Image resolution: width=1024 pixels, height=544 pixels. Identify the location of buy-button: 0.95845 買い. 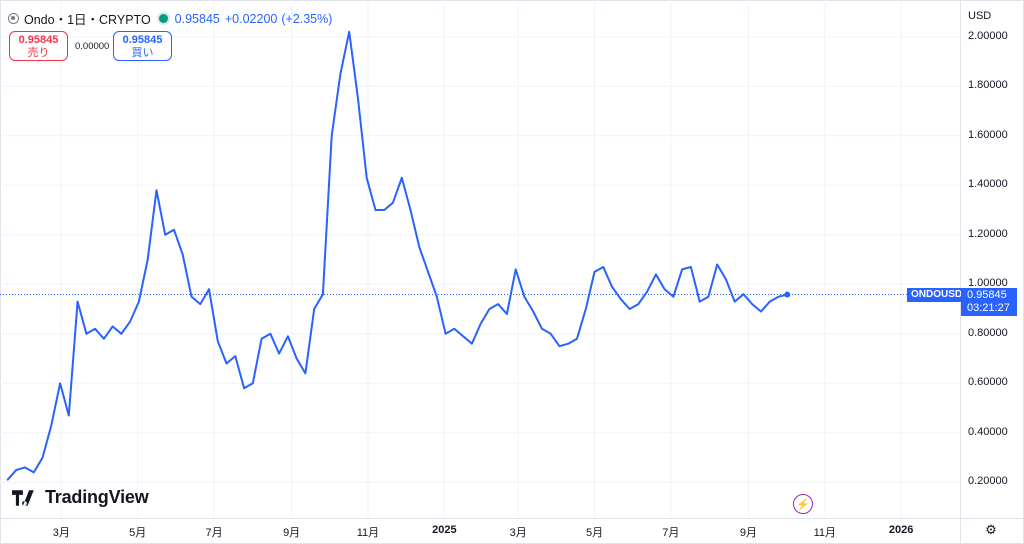
(142, 46).